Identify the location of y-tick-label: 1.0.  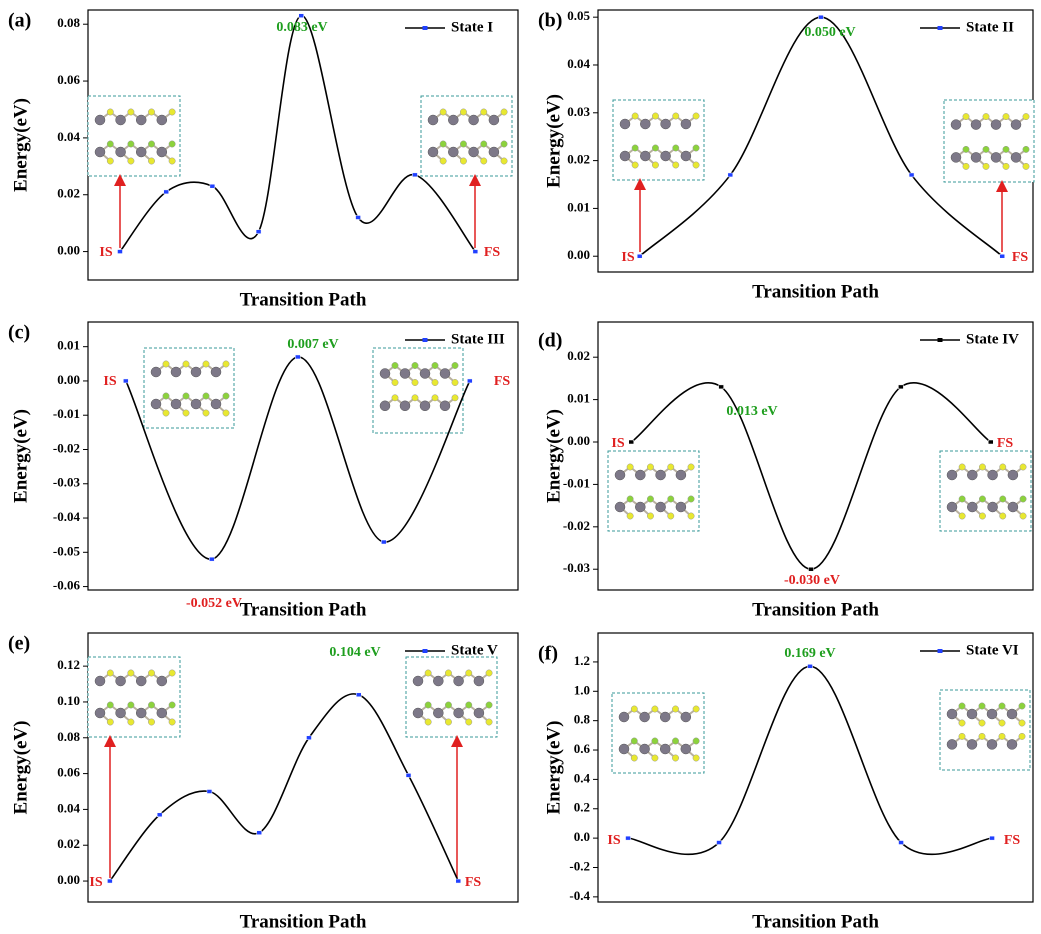
(582, 689).